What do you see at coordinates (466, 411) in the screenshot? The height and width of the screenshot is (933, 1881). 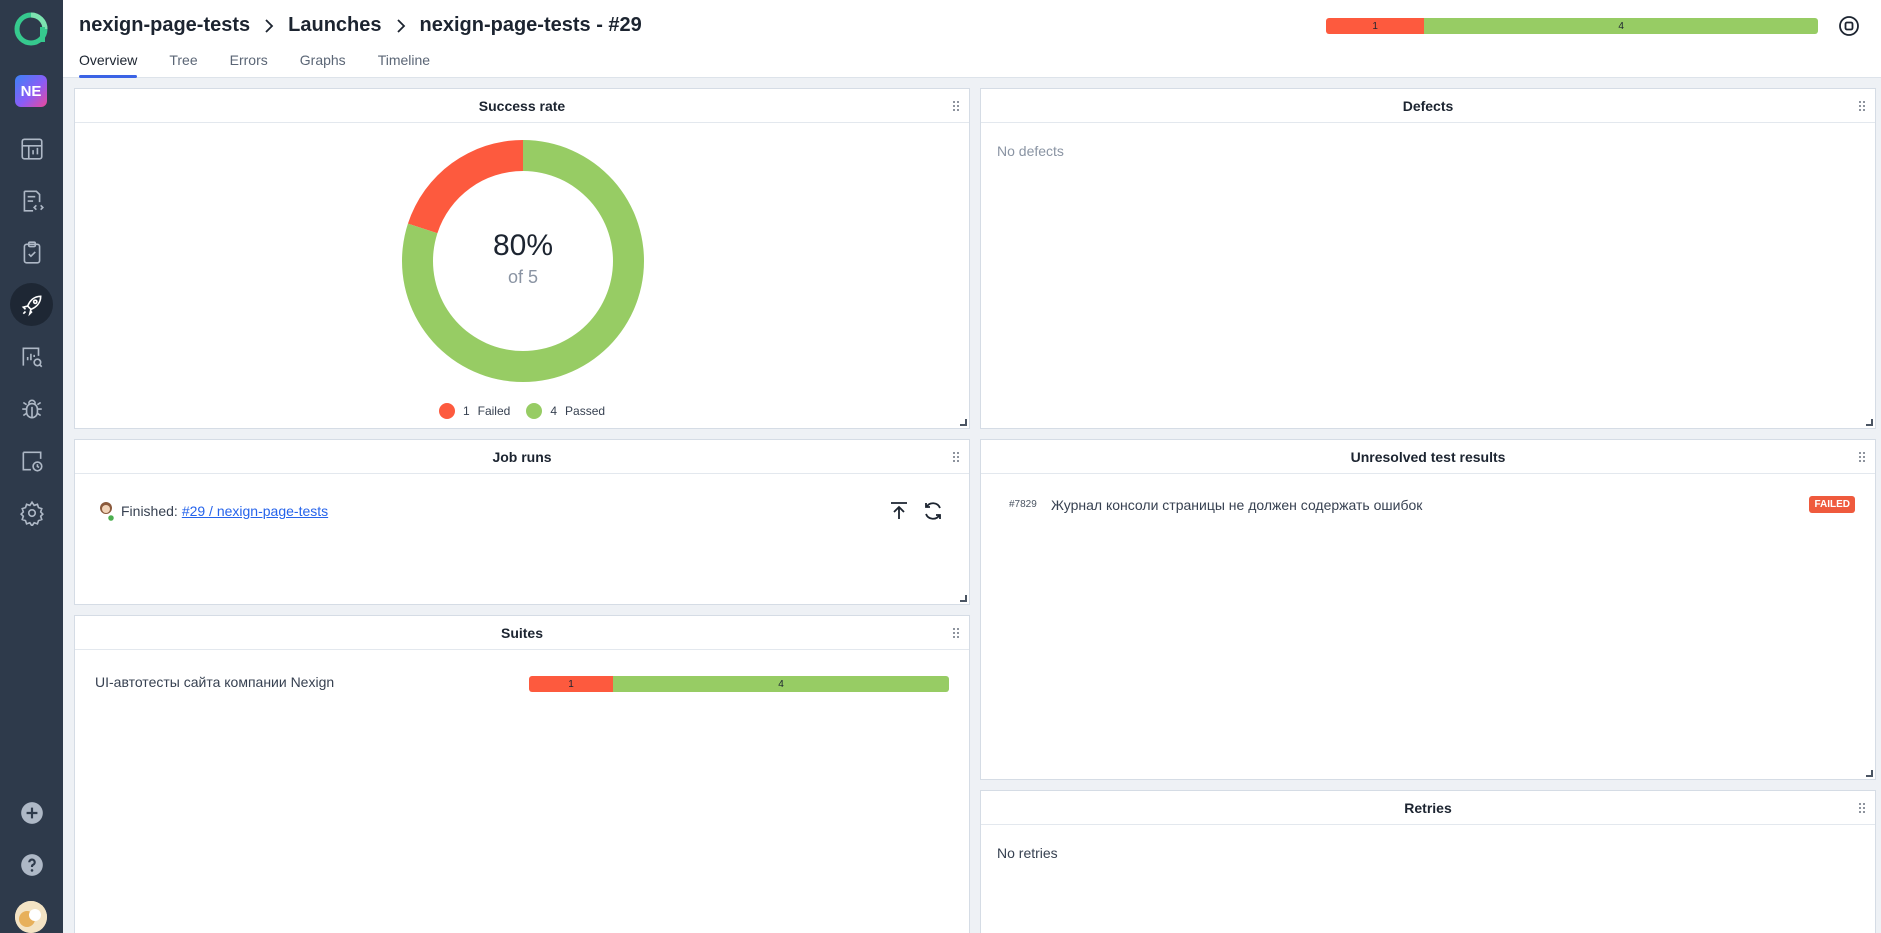 I see `legend-count: 1` at bounding box center [466, 411].